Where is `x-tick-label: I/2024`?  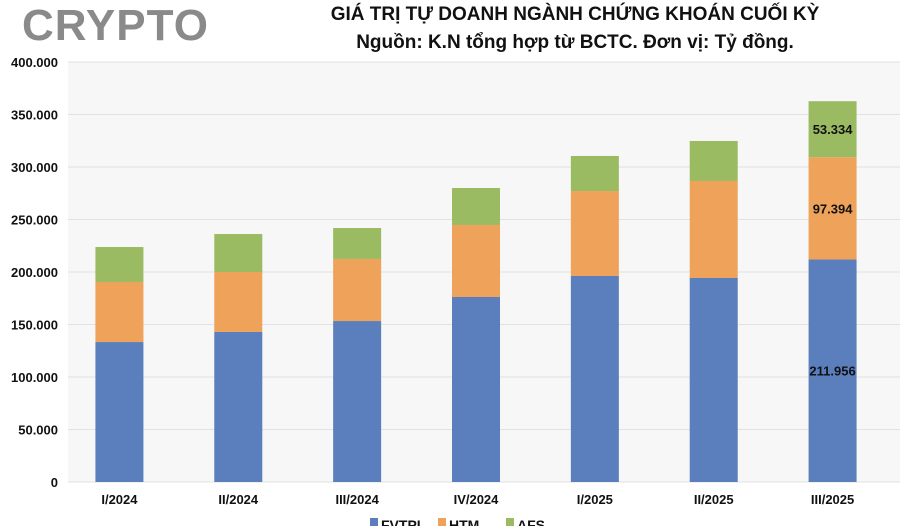 x-tick-label: I/2024 is located at coordinates (119, 499).